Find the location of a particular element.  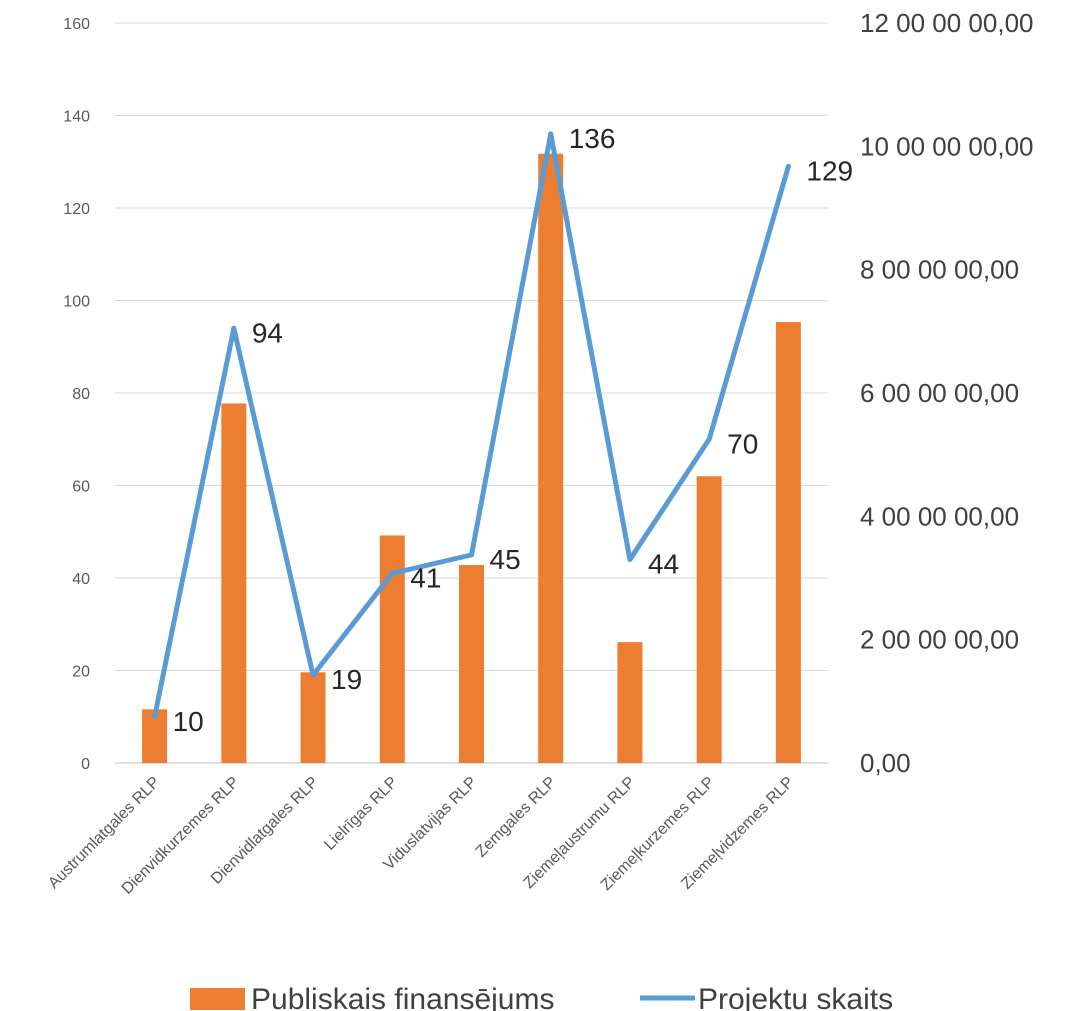

data-label: 41 is located at coordinates (425, 577).